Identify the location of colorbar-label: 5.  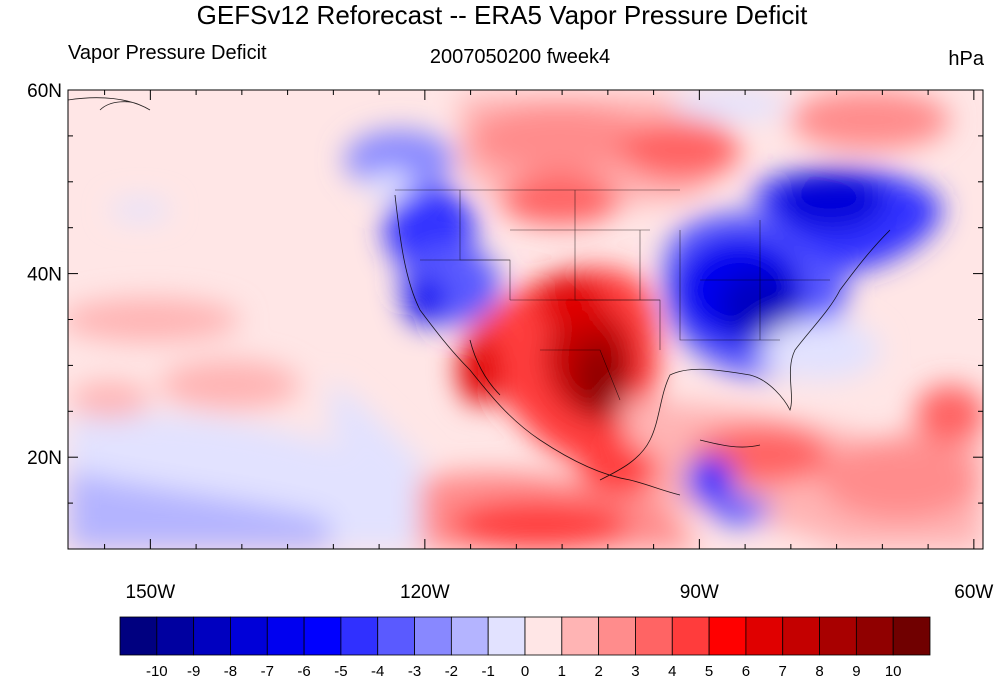
(709, 671).